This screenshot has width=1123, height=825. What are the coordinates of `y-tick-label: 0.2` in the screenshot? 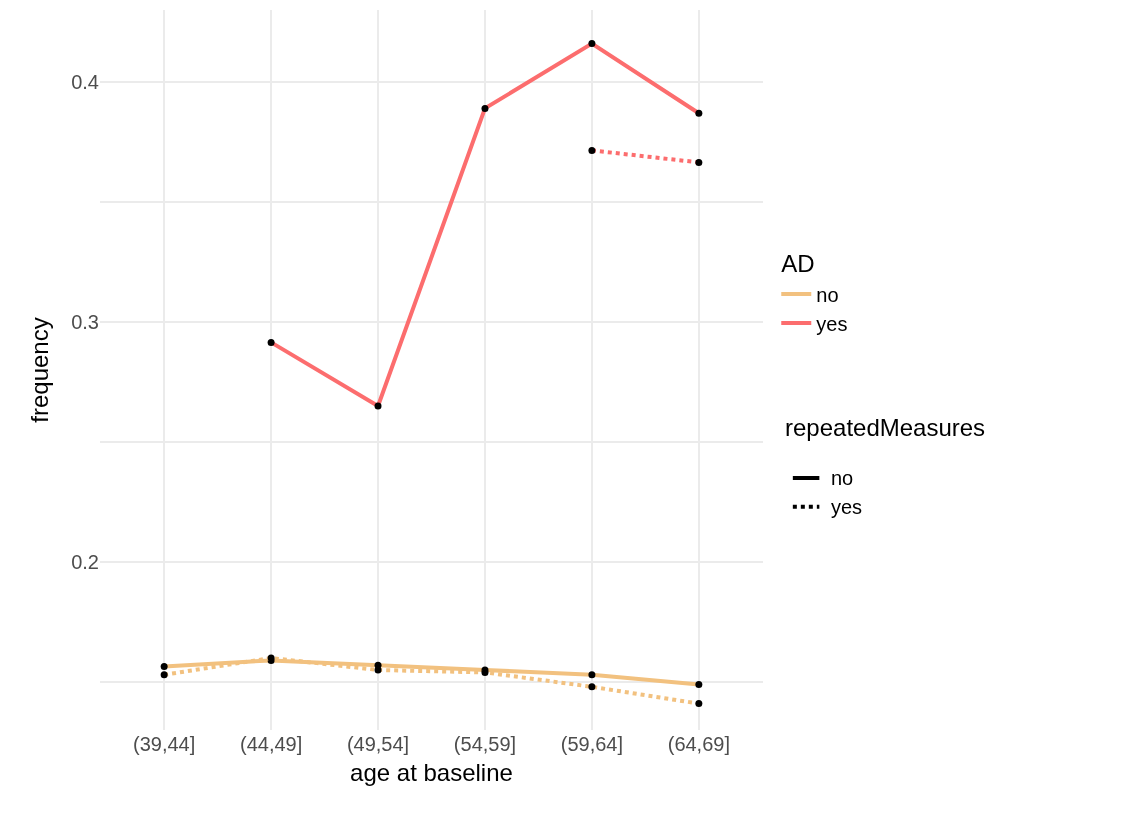 It's located at (85, 562).